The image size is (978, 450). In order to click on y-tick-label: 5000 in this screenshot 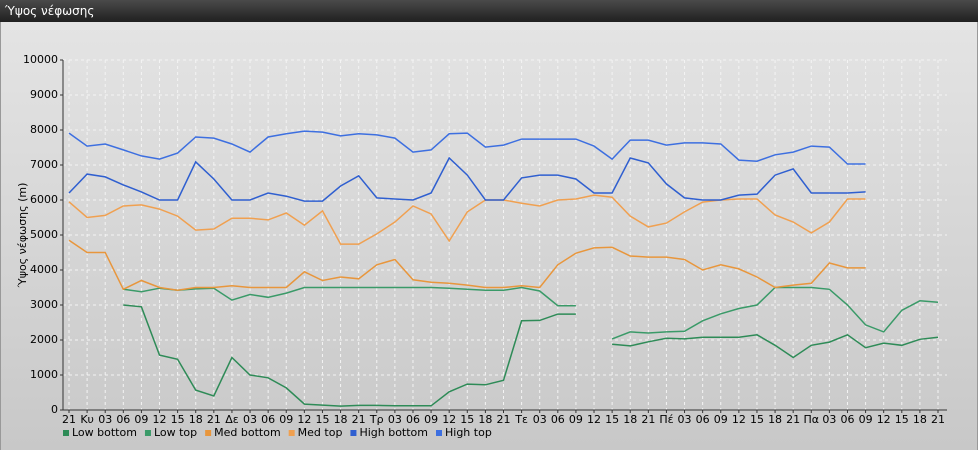, I will do `click(44, 234)`.